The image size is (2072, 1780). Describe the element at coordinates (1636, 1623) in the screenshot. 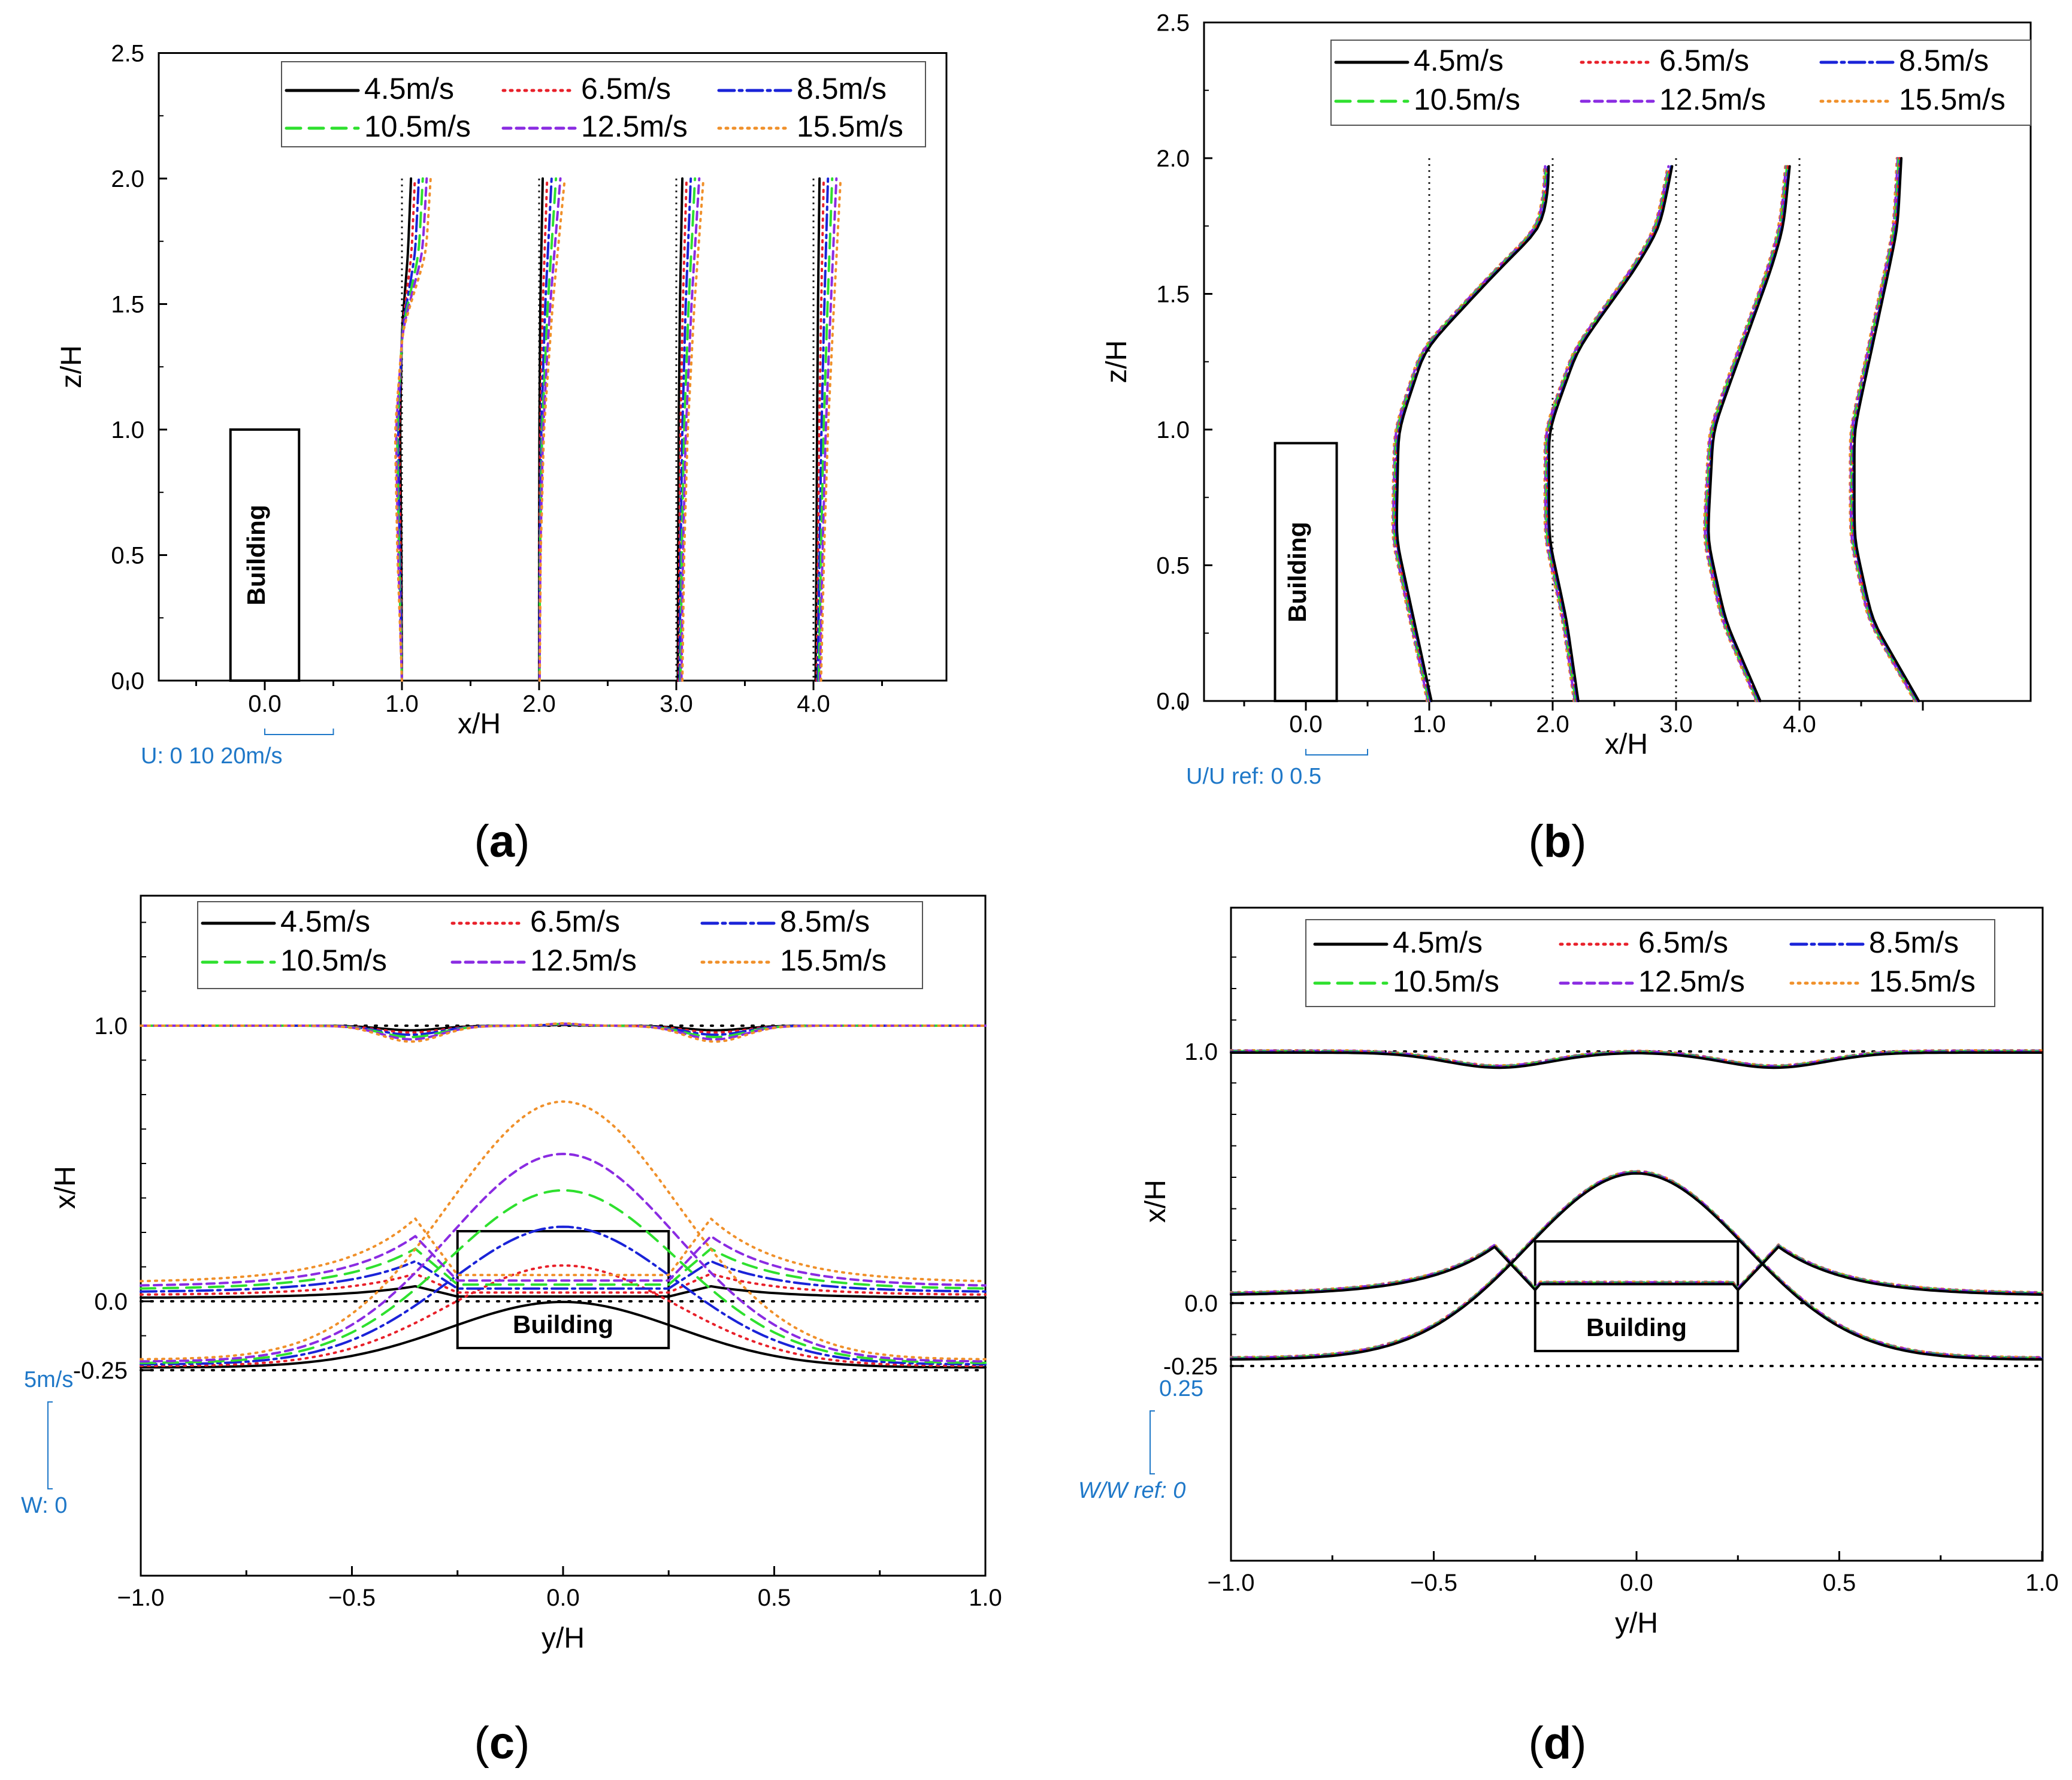

I see `x-axis-label: y/H` at that location.